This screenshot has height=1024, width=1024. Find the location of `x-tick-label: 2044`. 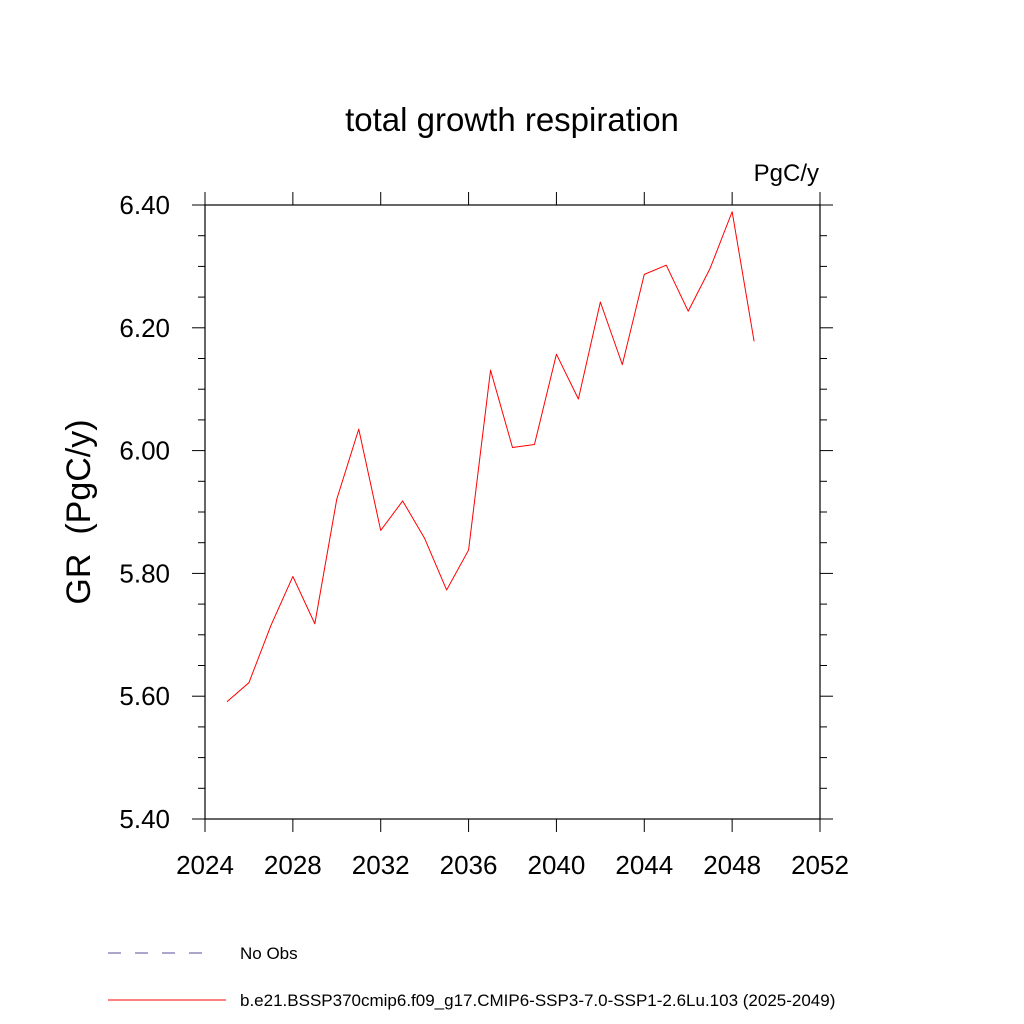

x-tick-label: 2044 is located at coordinates (644, 865).